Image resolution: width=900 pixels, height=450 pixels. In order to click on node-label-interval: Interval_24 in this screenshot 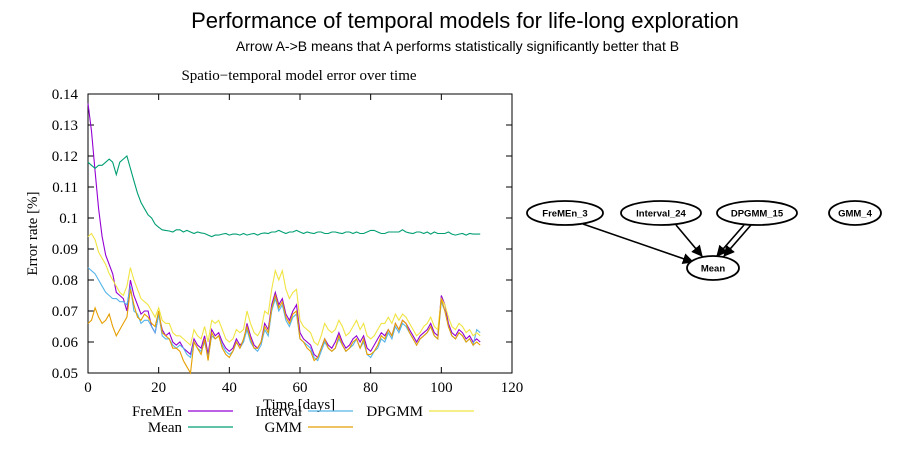, I will do `click(661, 214)`.